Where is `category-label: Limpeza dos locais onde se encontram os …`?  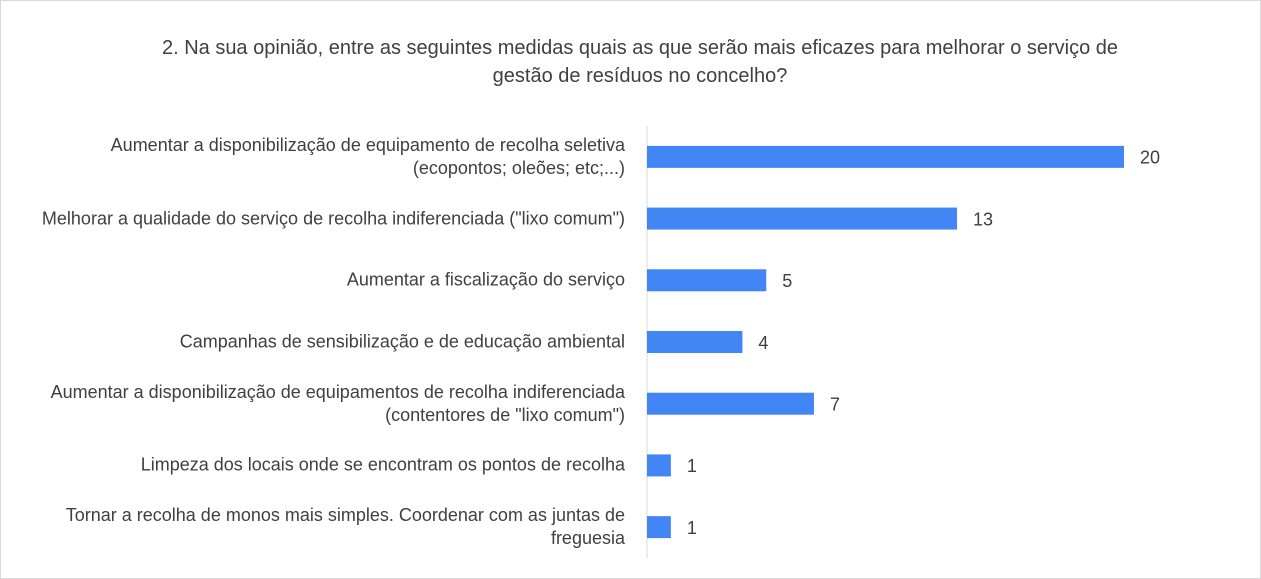 category-label: Limpeza dos locais onde se encontram os … is located at coordinates (382, 464).